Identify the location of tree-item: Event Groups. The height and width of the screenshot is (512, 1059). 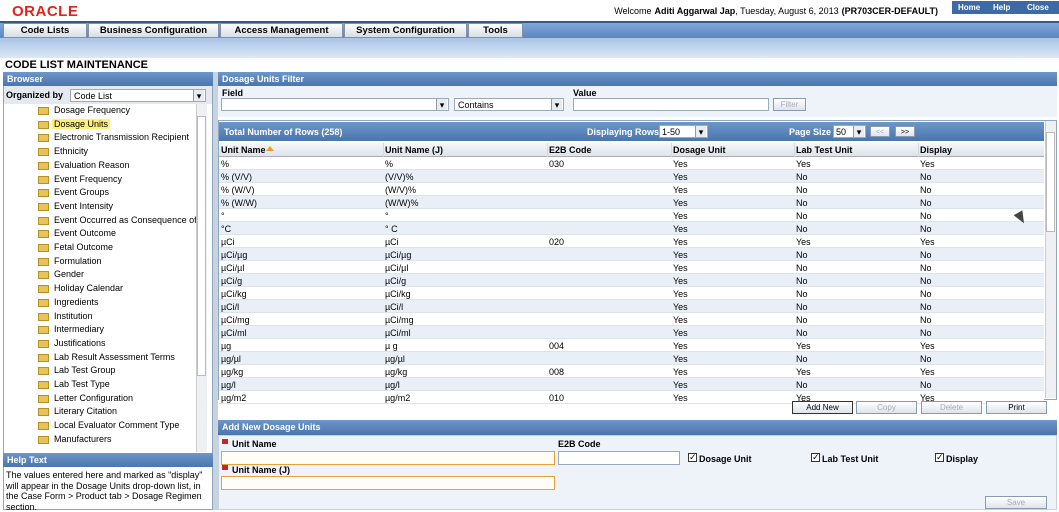
(82, 192).